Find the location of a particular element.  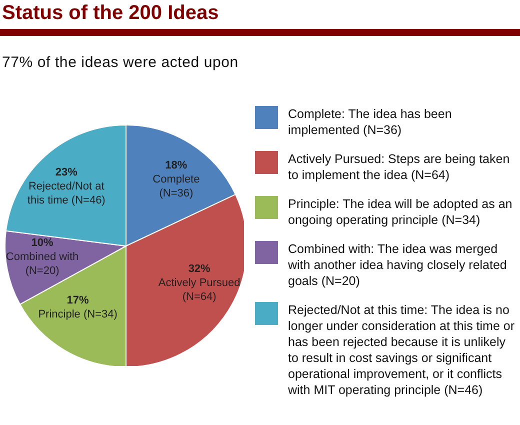

data-label: 17% Principle (N=34) is located at coordinates (78, 307).